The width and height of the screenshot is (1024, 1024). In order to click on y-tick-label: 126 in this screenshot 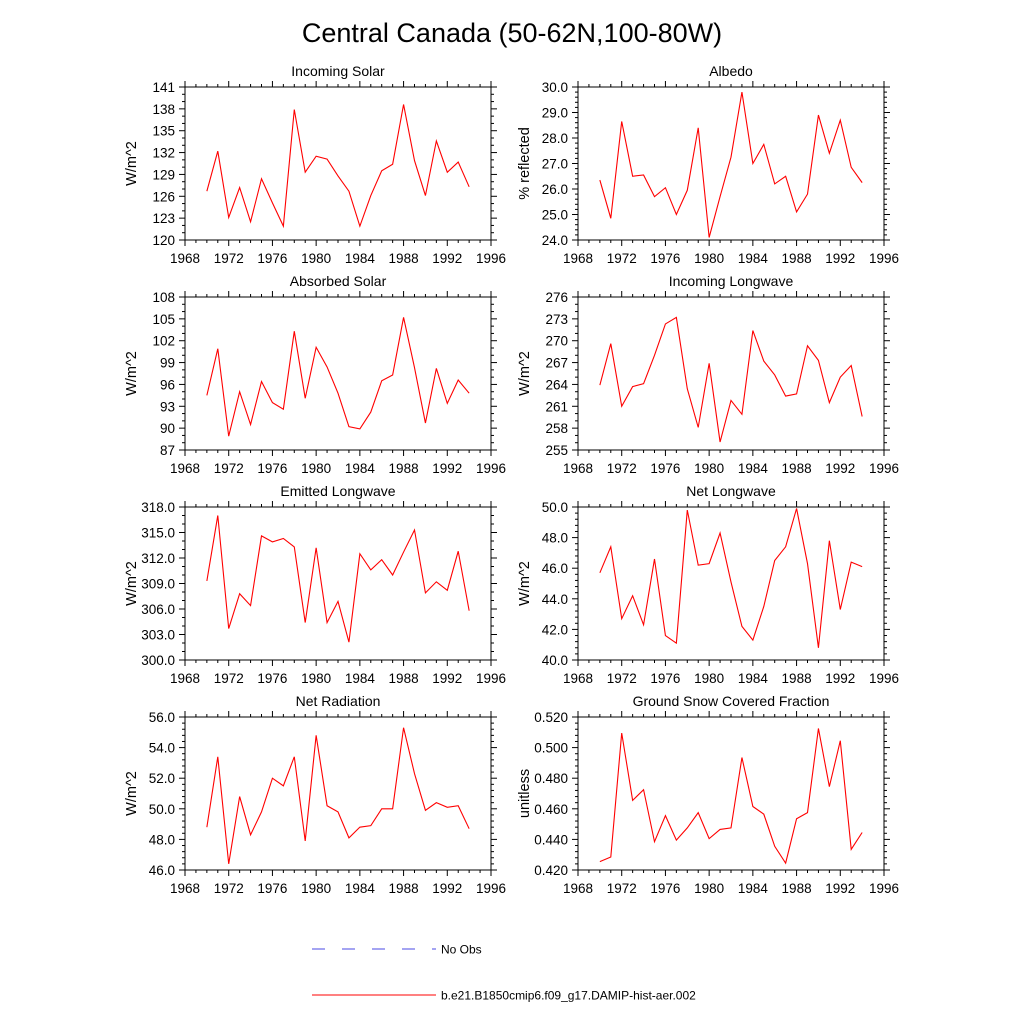, I will do `click(163, 196)`.